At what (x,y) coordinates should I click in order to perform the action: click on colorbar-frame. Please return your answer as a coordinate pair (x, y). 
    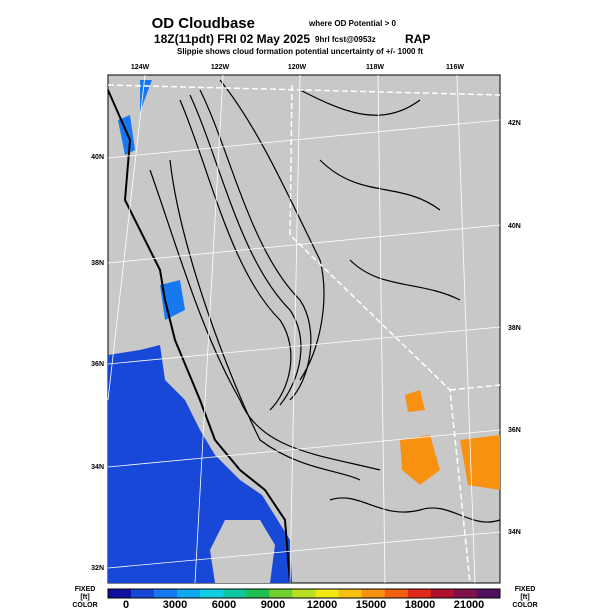
    Looking at the image, I should click on (304, 593).